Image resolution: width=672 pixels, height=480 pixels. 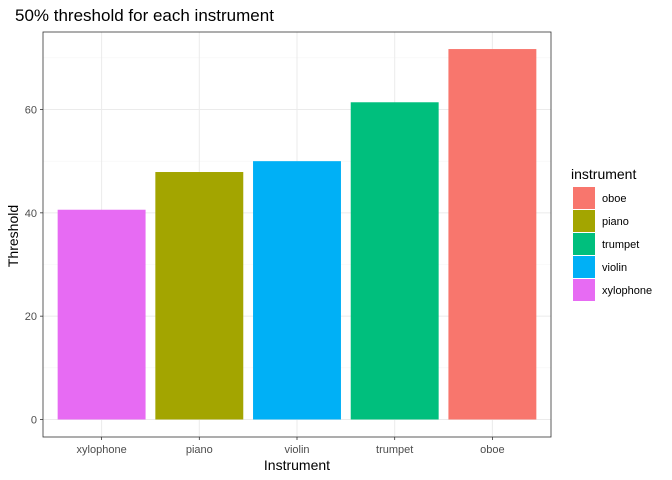 I want to click on x-axis-title: Instrument, so click(x=297, y=465).